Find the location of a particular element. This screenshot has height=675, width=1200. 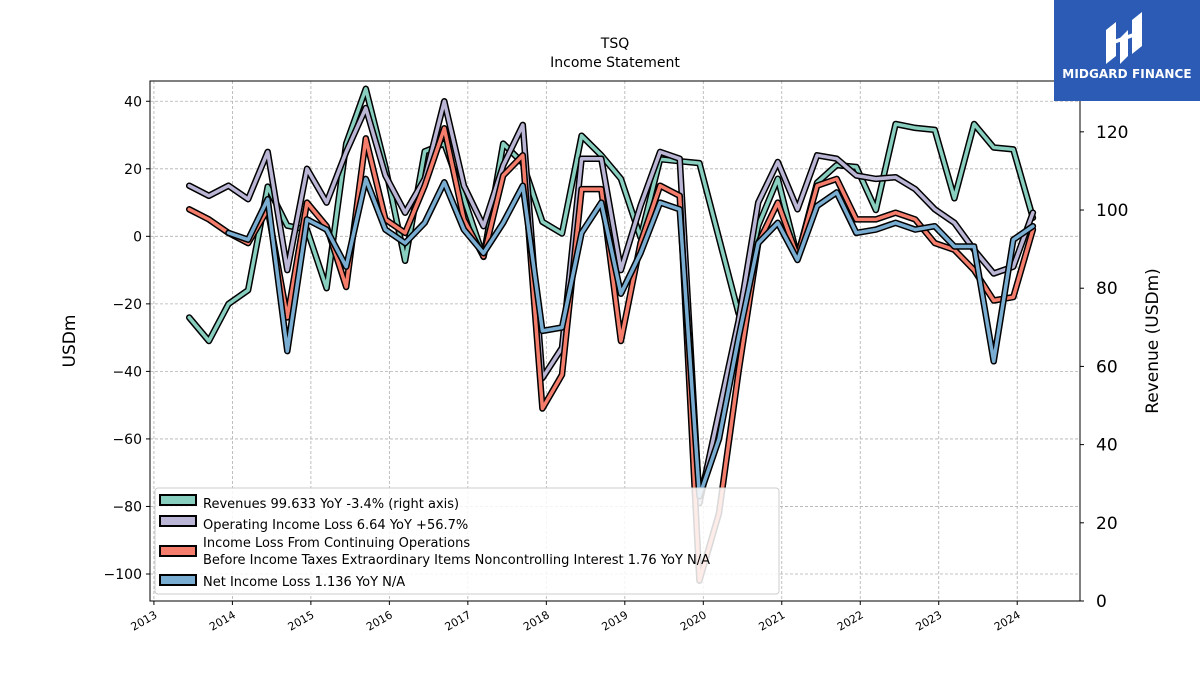

y2-axis-label: Revenue (USDm) is located at coordinates (1153, 341).